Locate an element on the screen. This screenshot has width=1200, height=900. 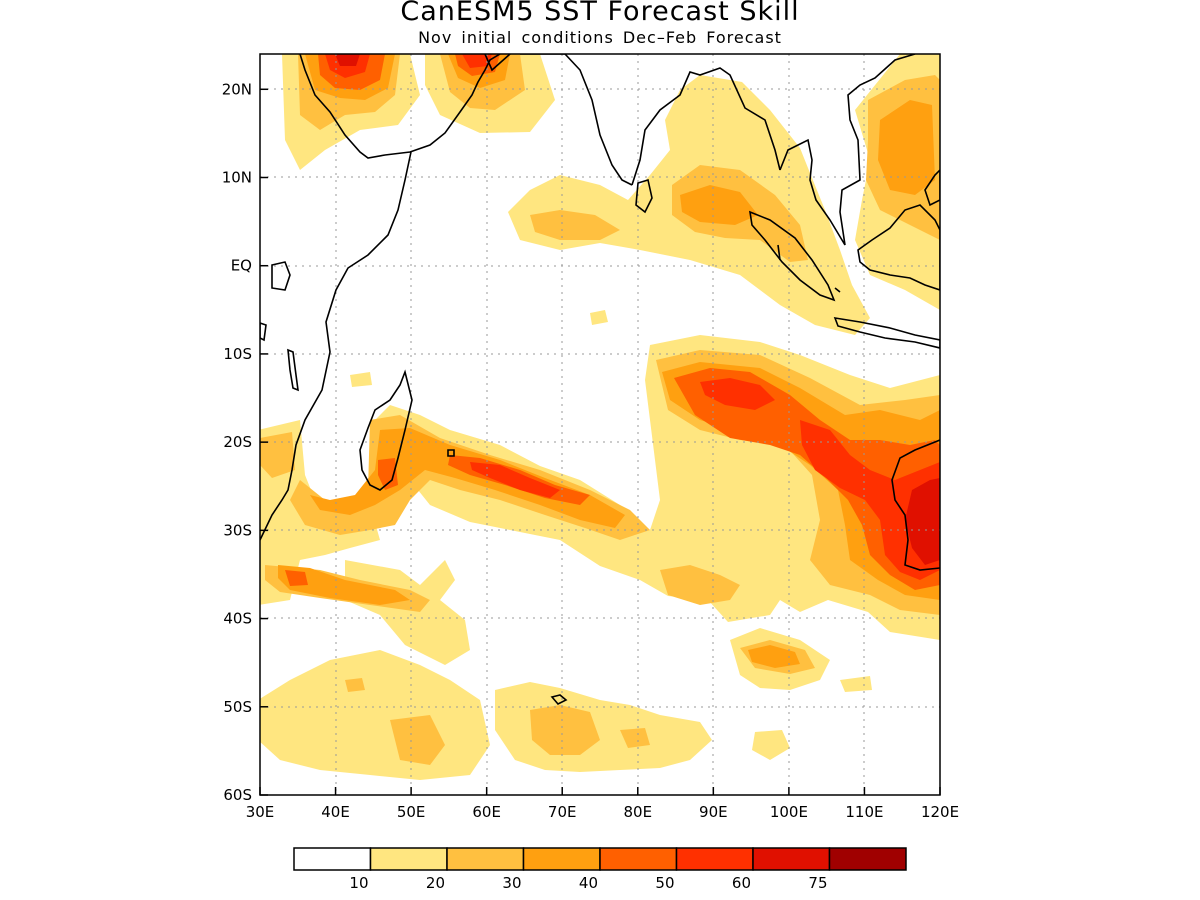
sumatra-coastline is located at coordinates (792, 256).